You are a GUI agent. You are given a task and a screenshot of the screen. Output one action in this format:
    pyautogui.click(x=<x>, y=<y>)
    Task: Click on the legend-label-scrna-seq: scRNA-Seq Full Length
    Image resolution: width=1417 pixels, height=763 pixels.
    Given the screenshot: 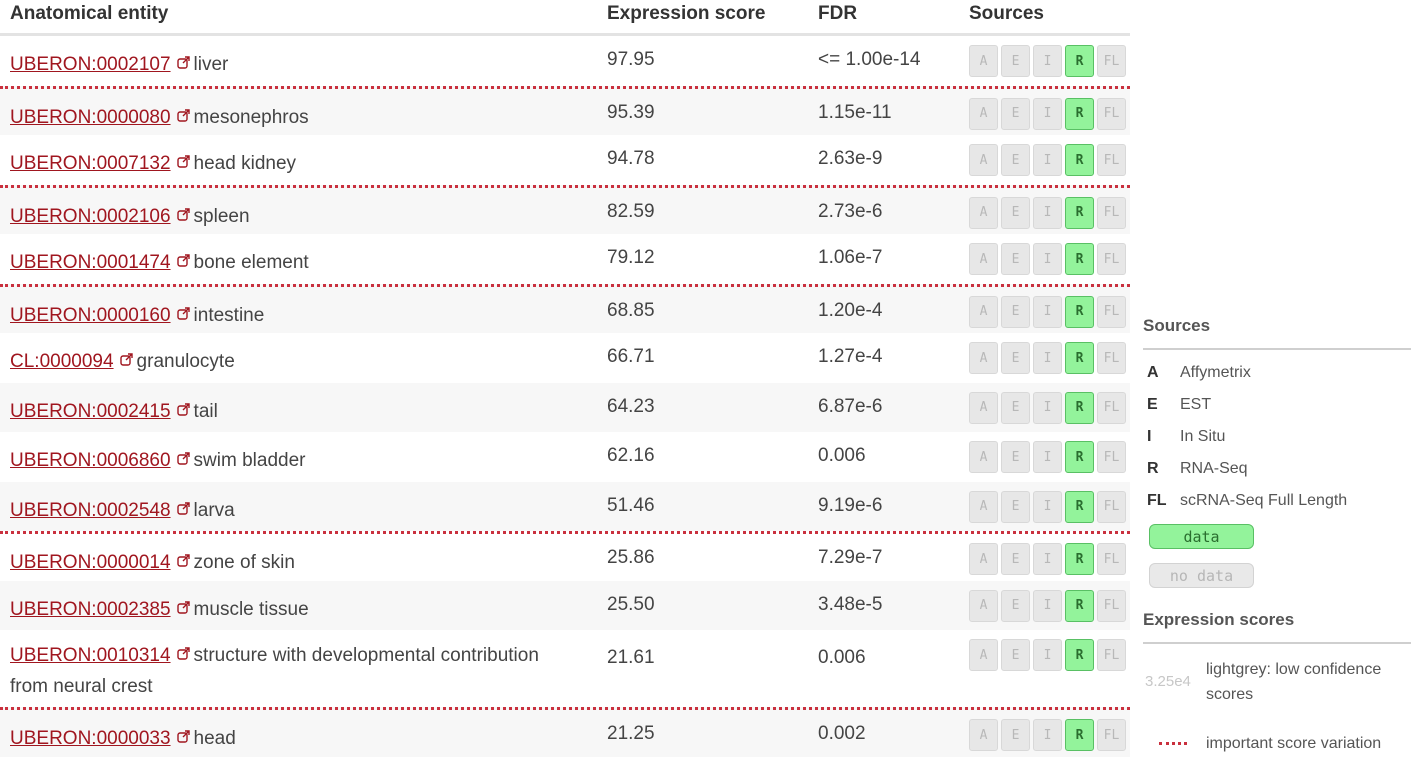 What is the action you would take?
    pyautogui.click(x=1264, y=500)
    